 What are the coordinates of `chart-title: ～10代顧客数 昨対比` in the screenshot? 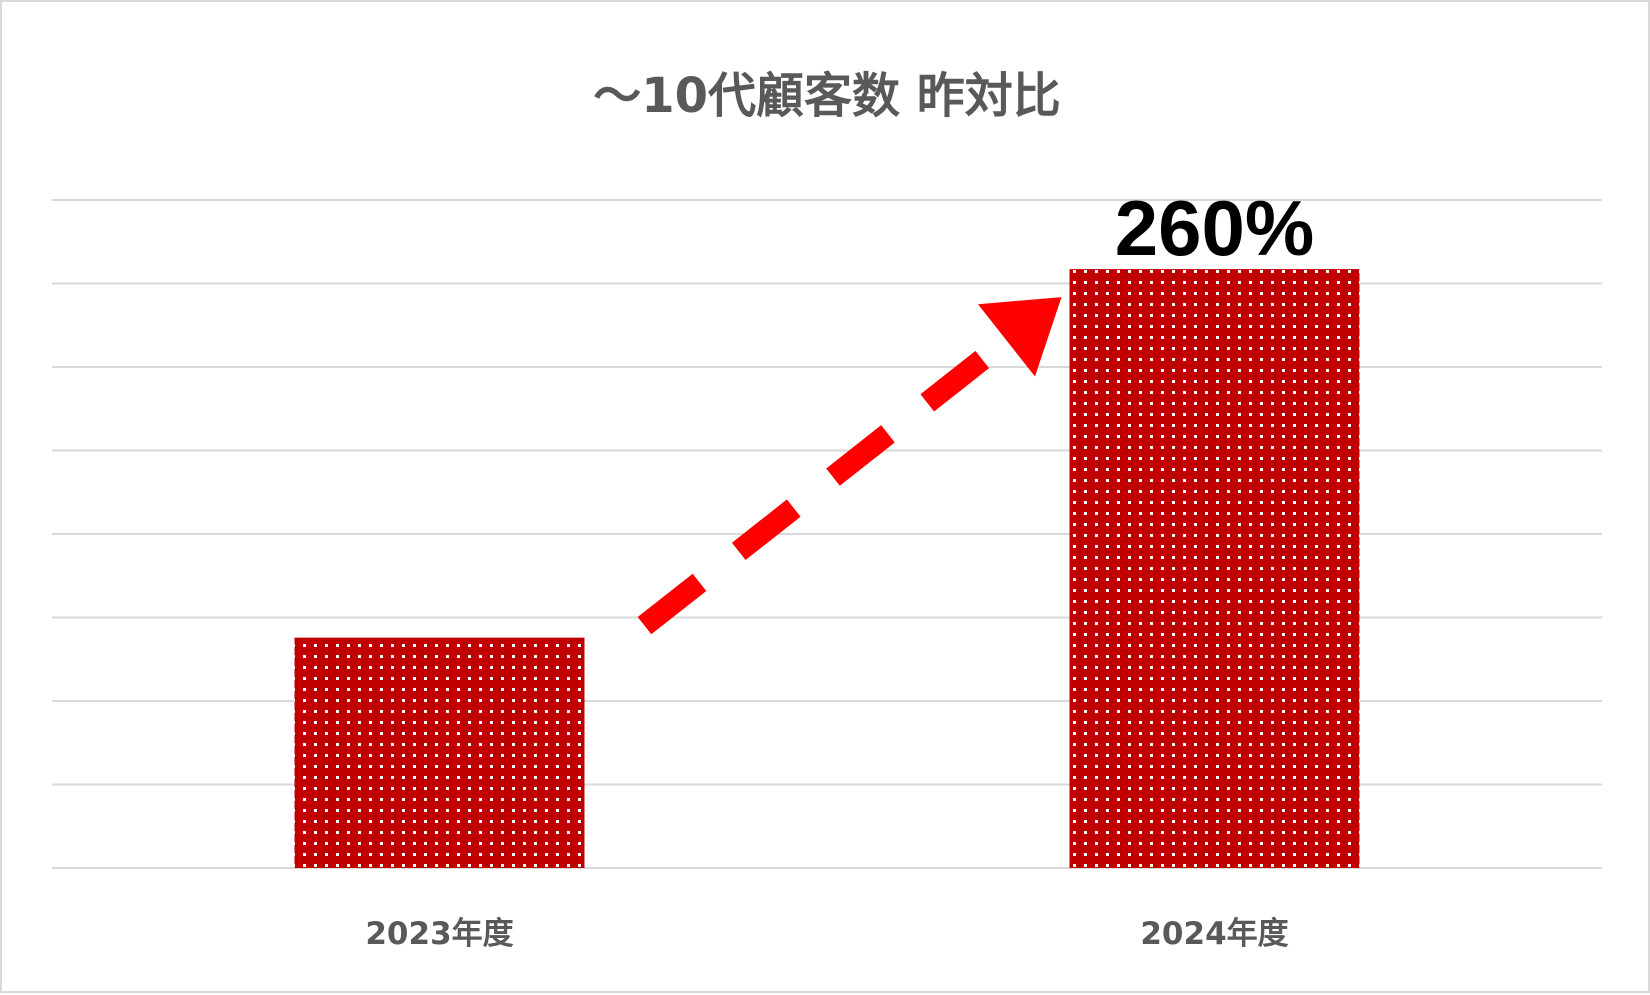 It's located at (827, 96).